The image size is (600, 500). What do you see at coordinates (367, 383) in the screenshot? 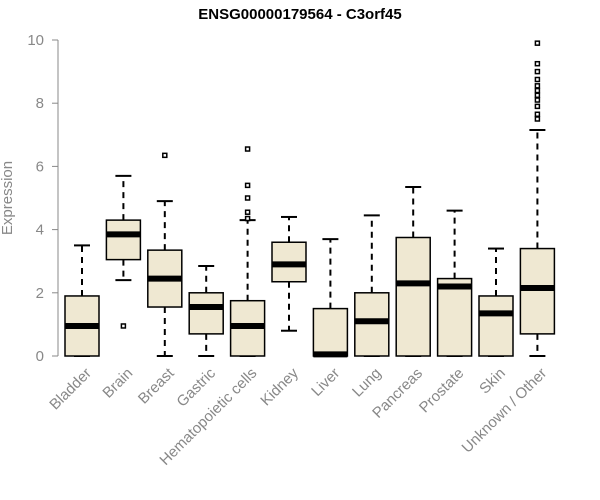
I see `x-category-label: Lung` at bounding box center [367, 383].